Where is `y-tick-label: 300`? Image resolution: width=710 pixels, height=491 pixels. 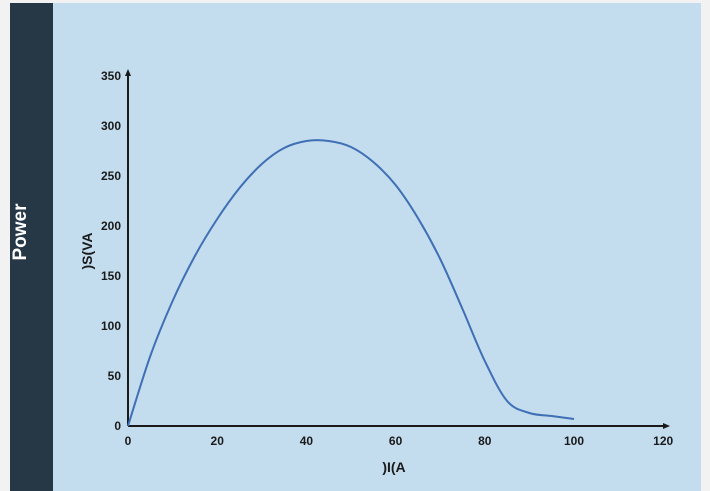 y-tick-label: 300 is located at coordinates (111, 126).